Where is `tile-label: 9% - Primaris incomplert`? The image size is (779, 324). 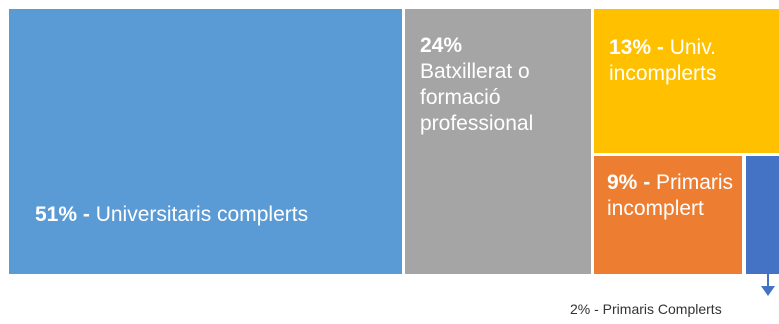 tile-label: 9% - Primaris incomplert is located at coordinates (674, 196).